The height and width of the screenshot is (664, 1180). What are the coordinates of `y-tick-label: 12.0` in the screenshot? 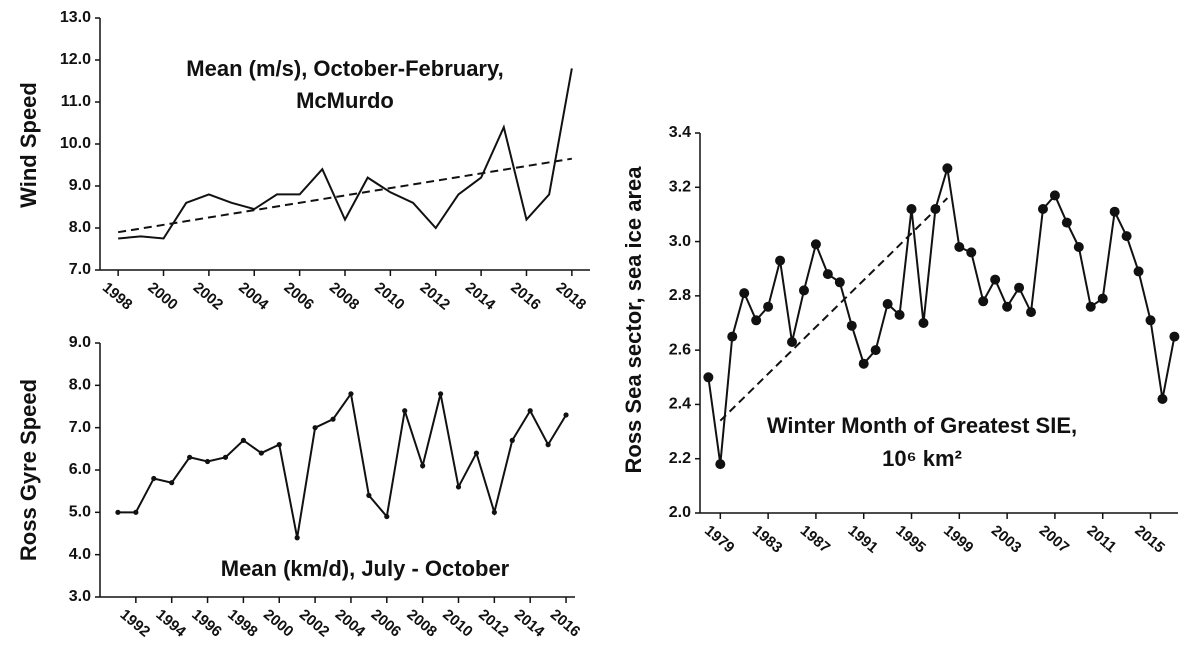 It's located at (75, 59).